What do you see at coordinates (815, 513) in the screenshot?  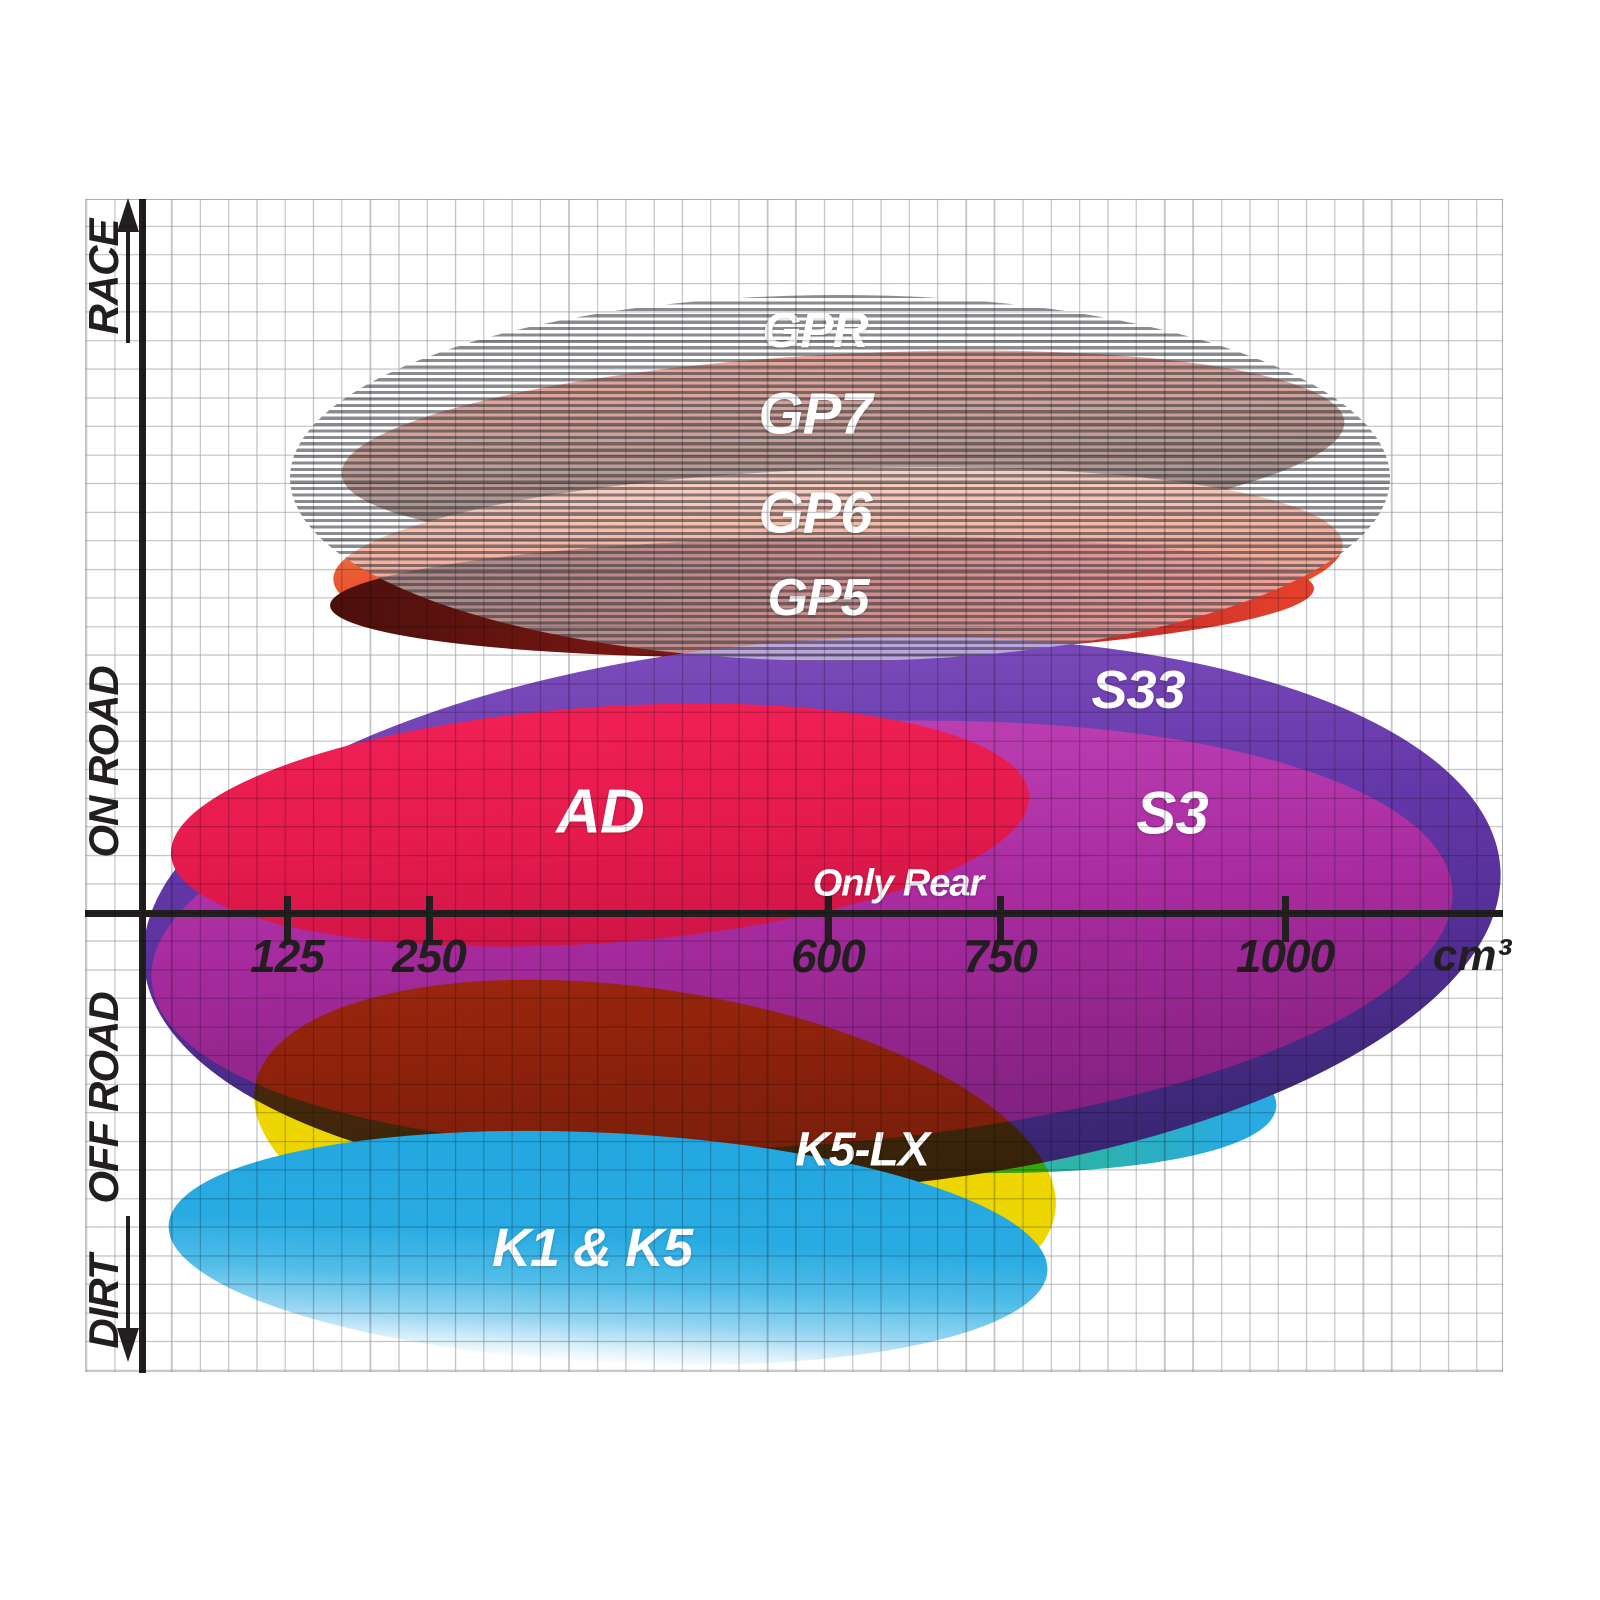 I see `region-label-gp6: GP6` at bounding box center [815, 513].